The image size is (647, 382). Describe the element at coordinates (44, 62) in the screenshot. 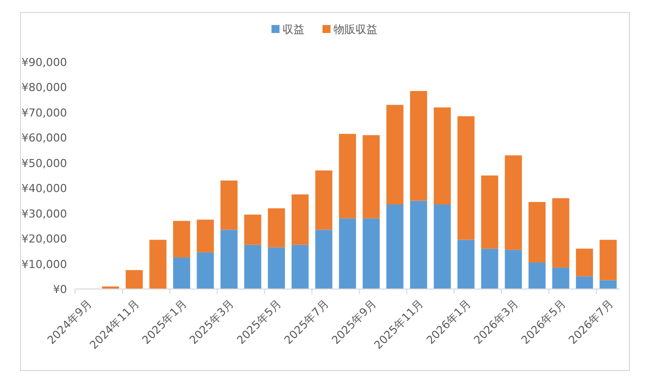

I see `y-tick-label: ¥90,000` at that location.